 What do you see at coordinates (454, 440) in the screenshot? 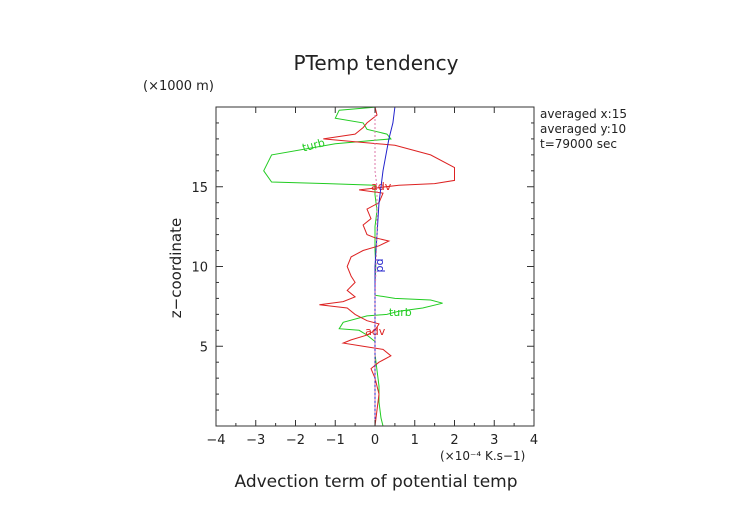
I see `x-tick-label: 2` at bounding box center [454, 440].